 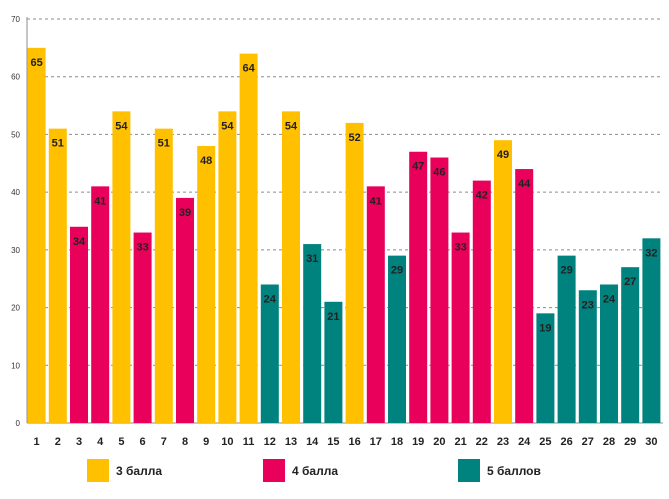 I want to click on x-tick-label: 17, so click(x=376, y=442).